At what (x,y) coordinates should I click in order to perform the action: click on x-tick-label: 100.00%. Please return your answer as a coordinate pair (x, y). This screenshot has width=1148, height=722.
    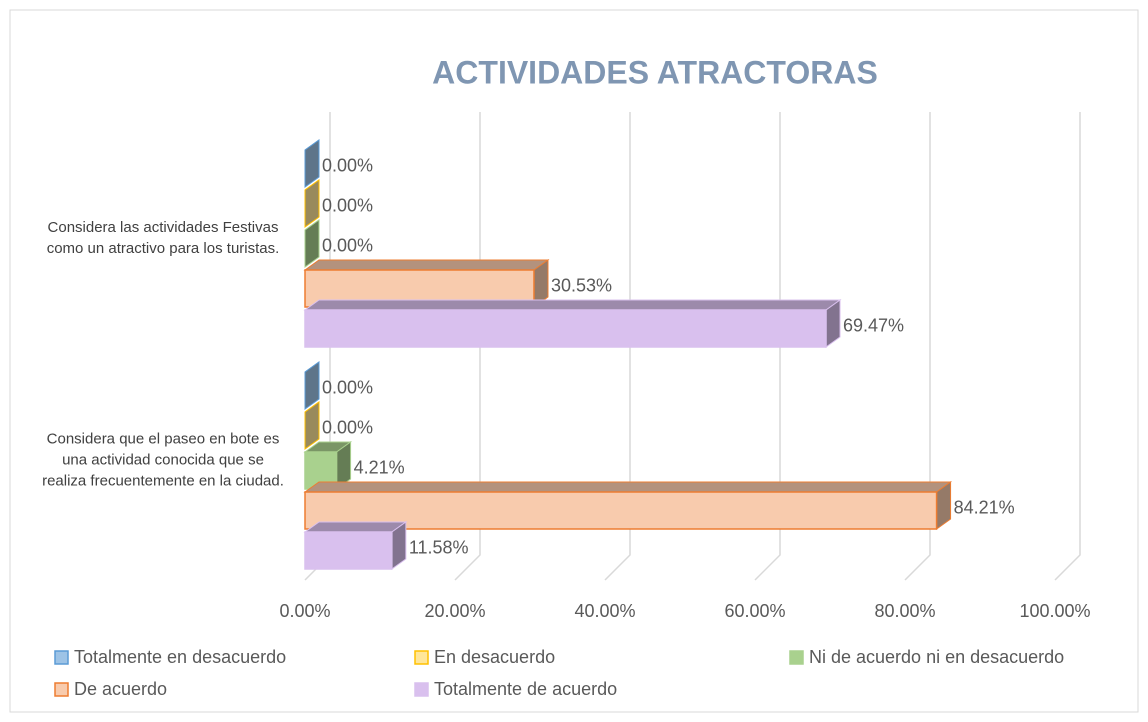
    Looking at the image, I should click on (1054, 611).